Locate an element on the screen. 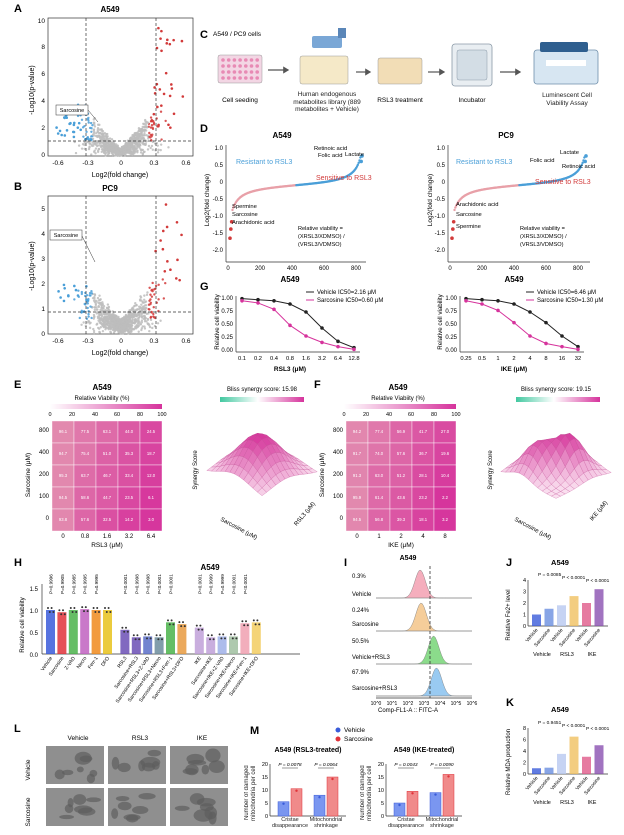 Image resolution: width=624 pixels, height=835 pixels. colorbar-title: Relative Viability (%) is located at coordinates (102, 399).